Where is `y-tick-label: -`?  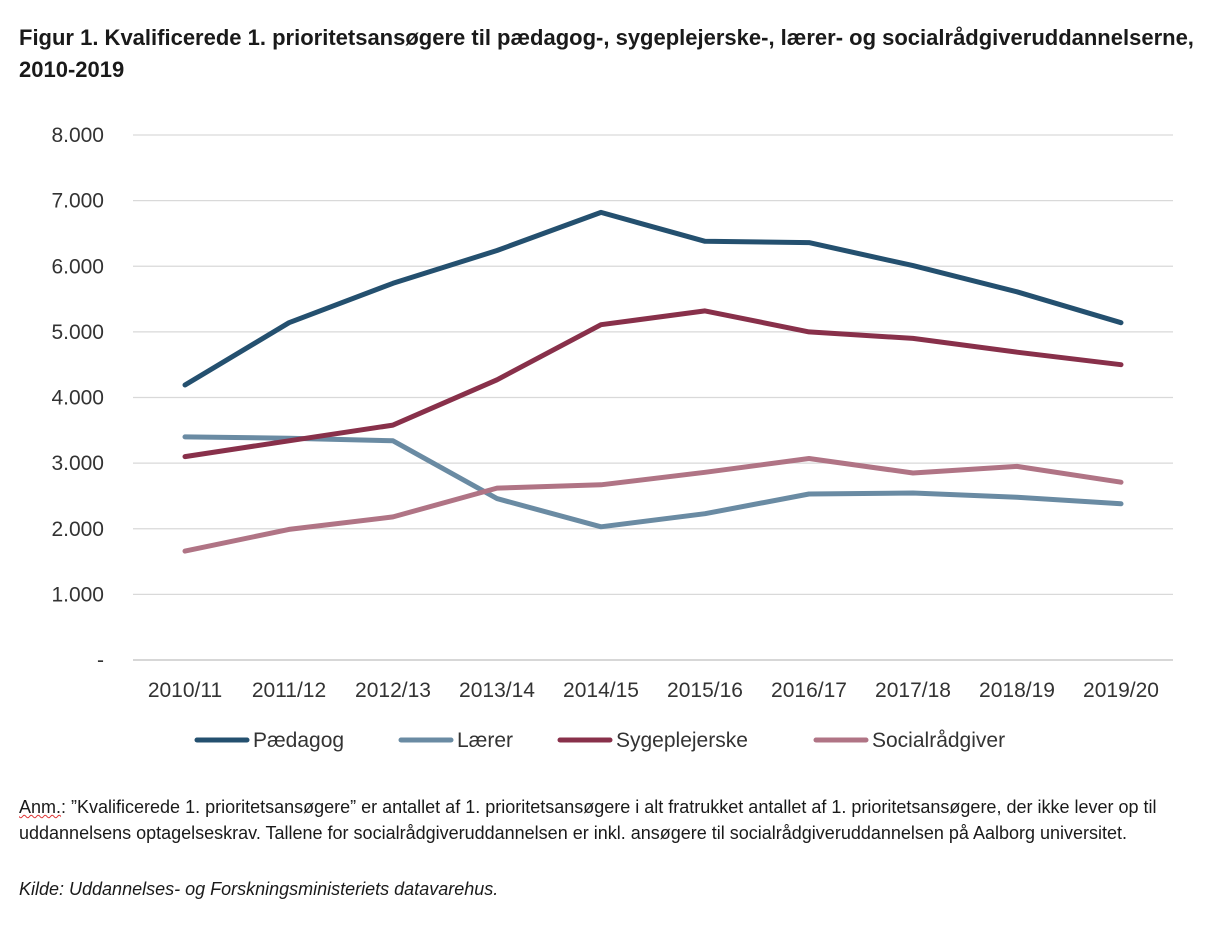 y-tick-label: - is located at coordinates (100, 660).